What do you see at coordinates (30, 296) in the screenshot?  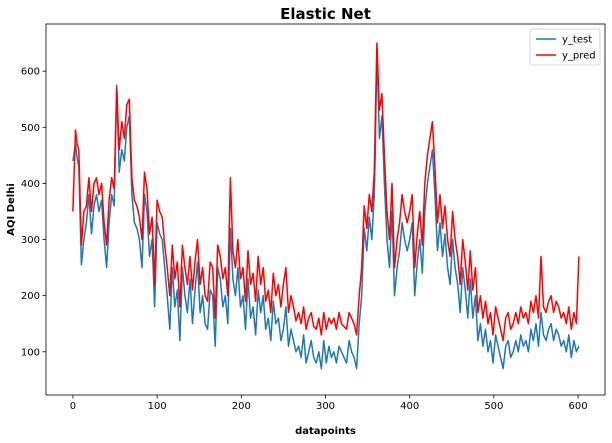 I see `y-tick-label: 200` at bounding box center [30, 296].